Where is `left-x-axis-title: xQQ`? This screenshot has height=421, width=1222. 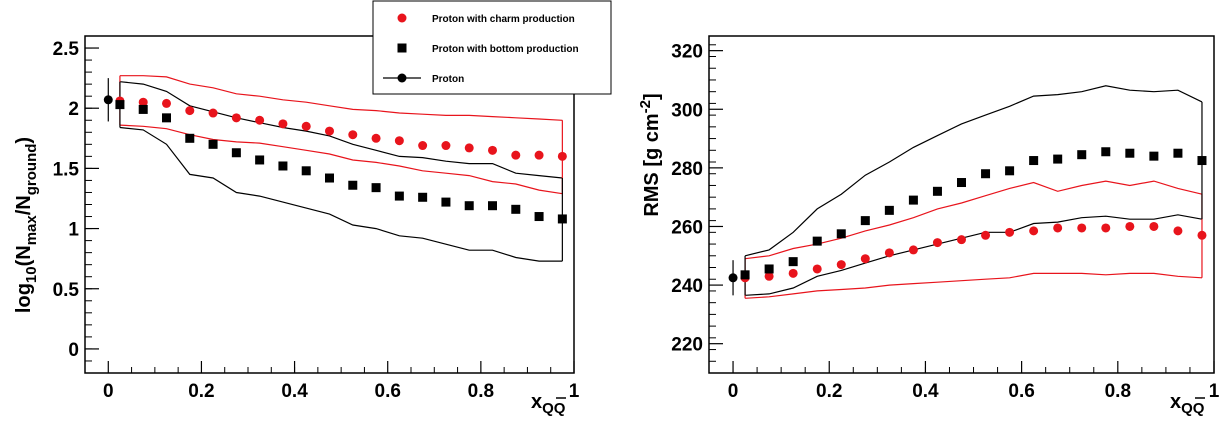
left-x-axis-title: xQQ is located at coordinates (548, 404).